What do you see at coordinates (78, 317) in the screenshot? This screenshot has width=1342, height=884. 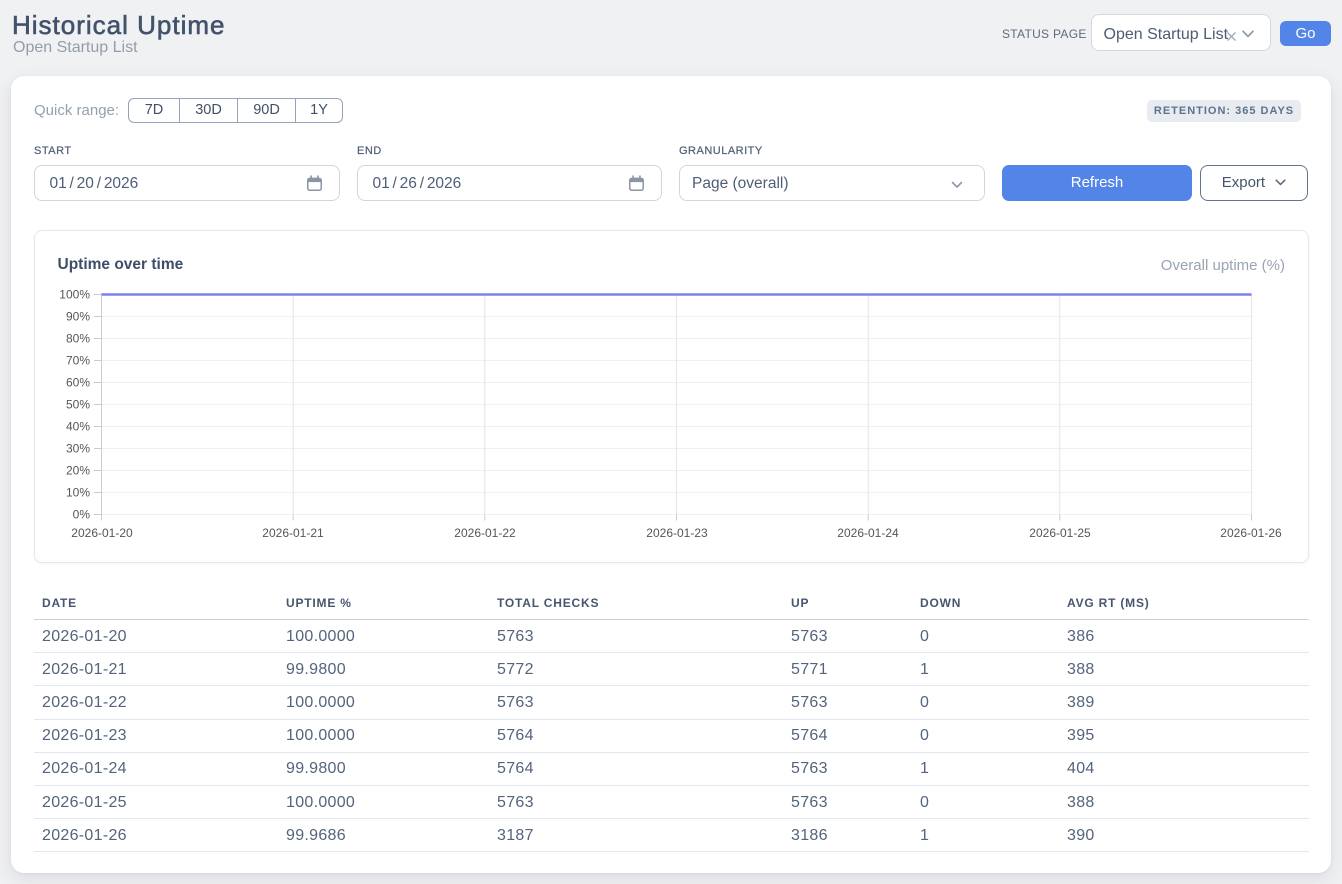 I see `svg-text: 90%` at bounding box center [78, 317].